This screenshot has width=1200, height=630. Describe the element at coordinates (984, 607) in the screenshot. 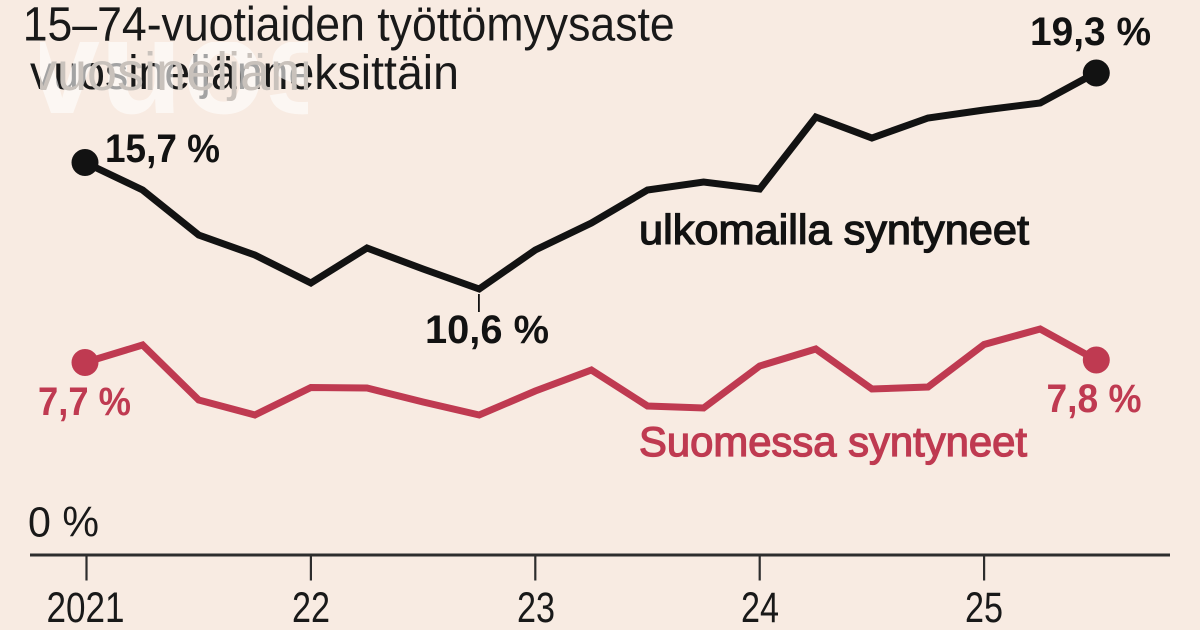

I see `svg-text: 25` at that location.